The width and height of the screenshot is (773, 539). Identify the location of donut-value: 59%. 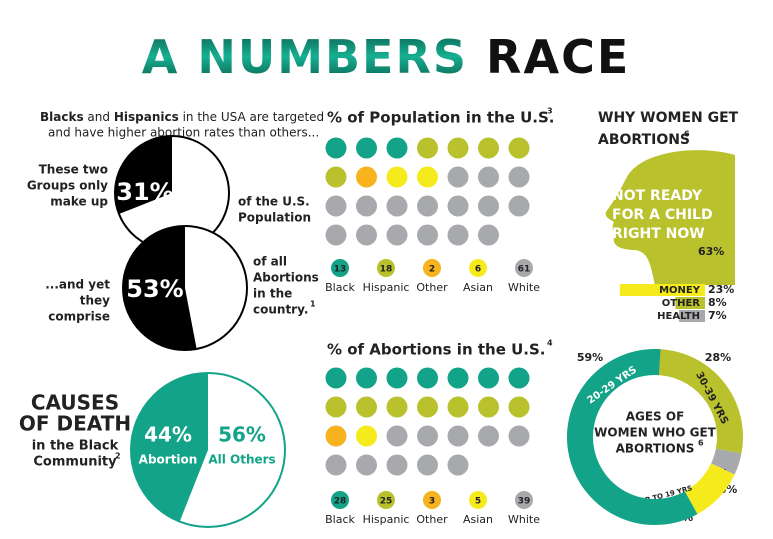
(590, 357).